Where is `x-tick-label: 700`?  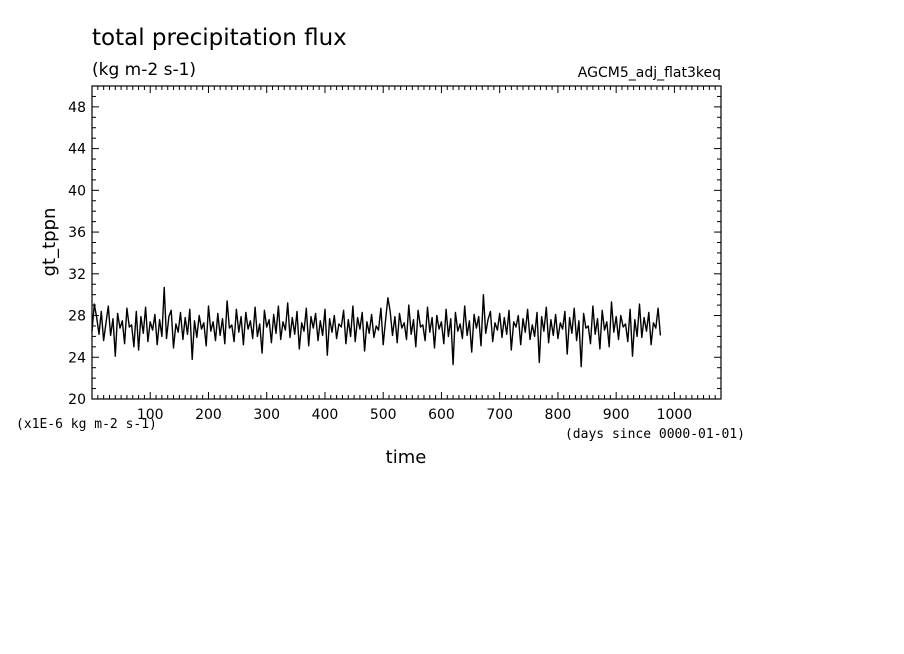 x-tick-label: 700 is located at coordinates (499, 415).